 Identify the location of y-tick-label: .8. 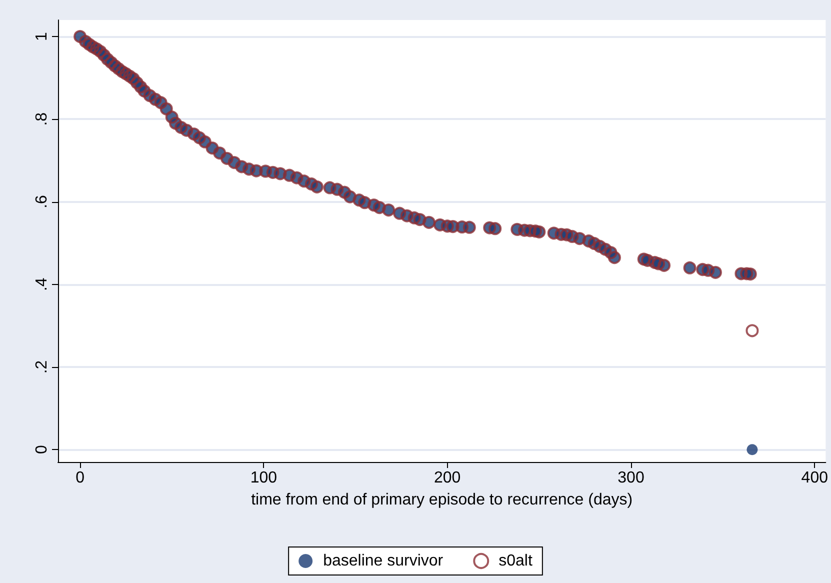
(42, 119).